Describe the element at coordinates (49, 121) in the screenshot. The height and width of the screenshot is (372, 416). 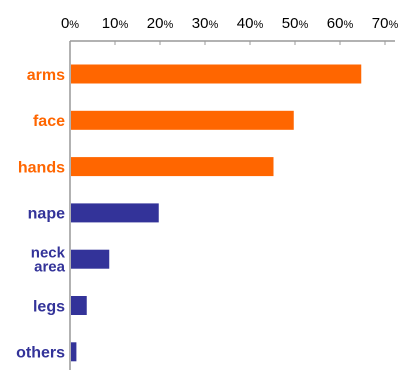
I see `category-label: face` at that location.